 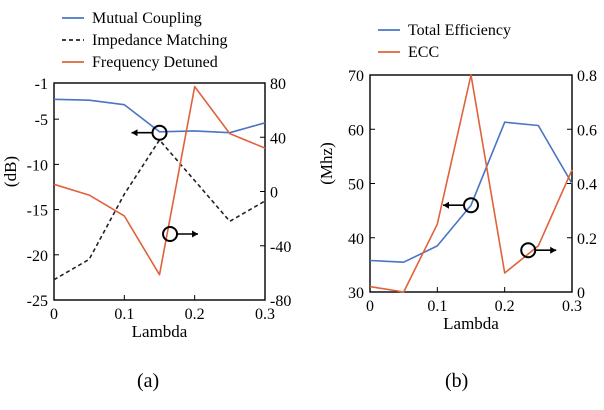 What do you see at coordinates (159, 210) in the screenshot?
I see `series-line-impedance-matching` at bounding box center [159, 210].